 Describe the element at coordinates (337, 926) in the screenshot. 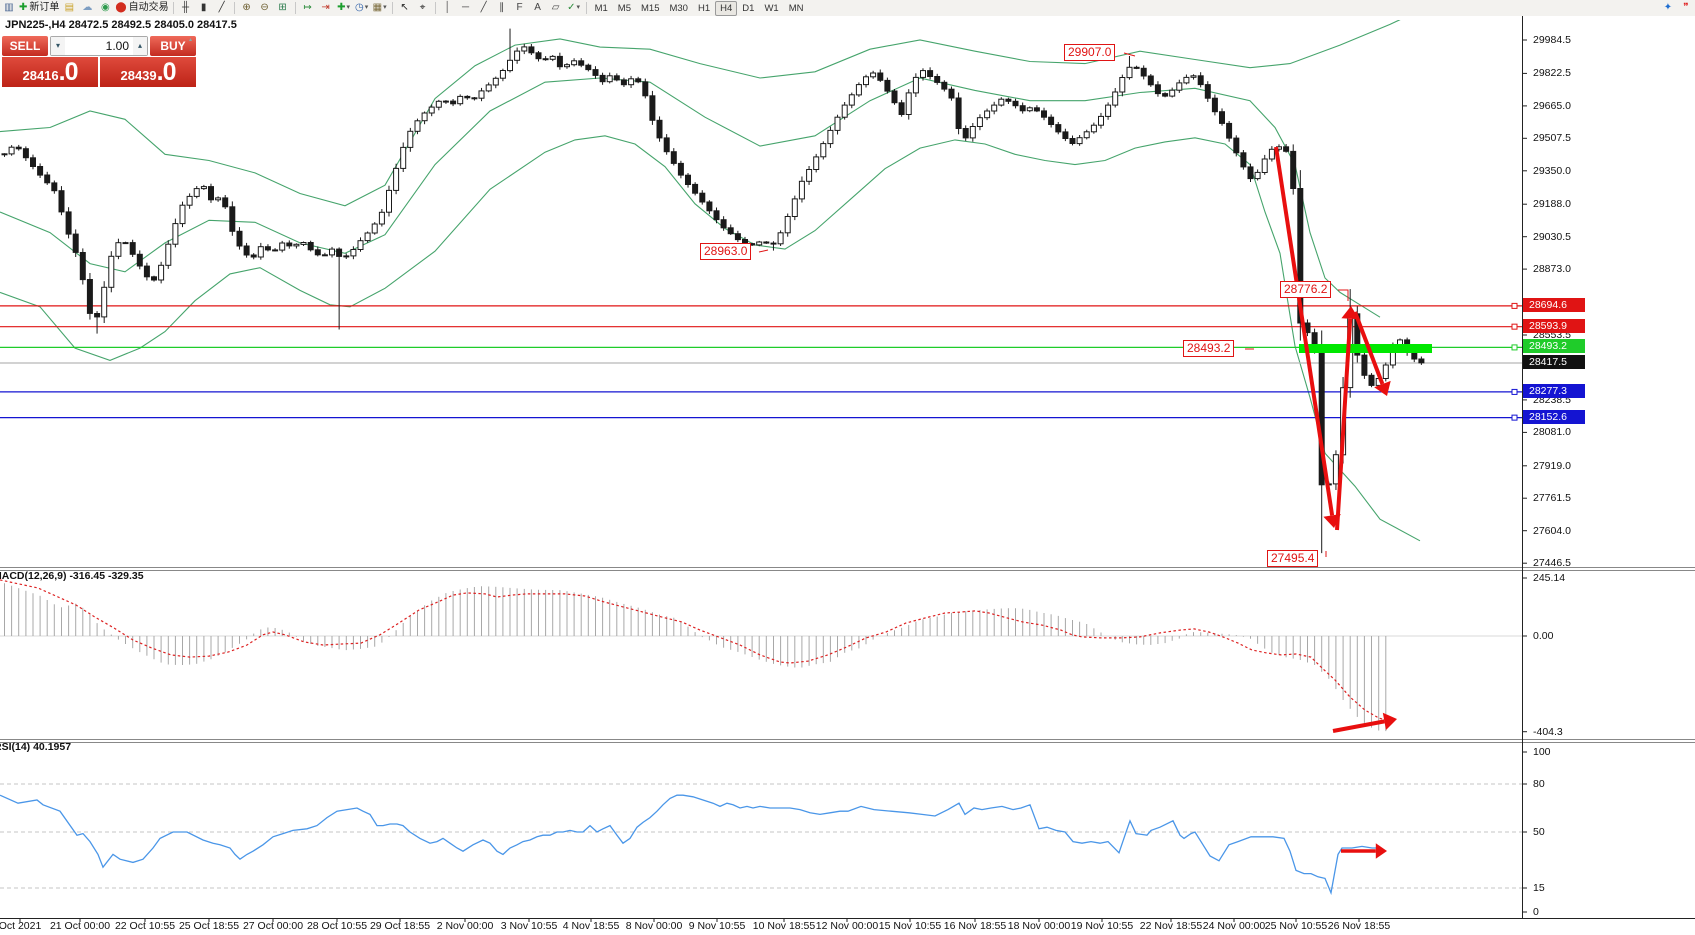

I see `date-label: 28 Oct 10:55` at that location.